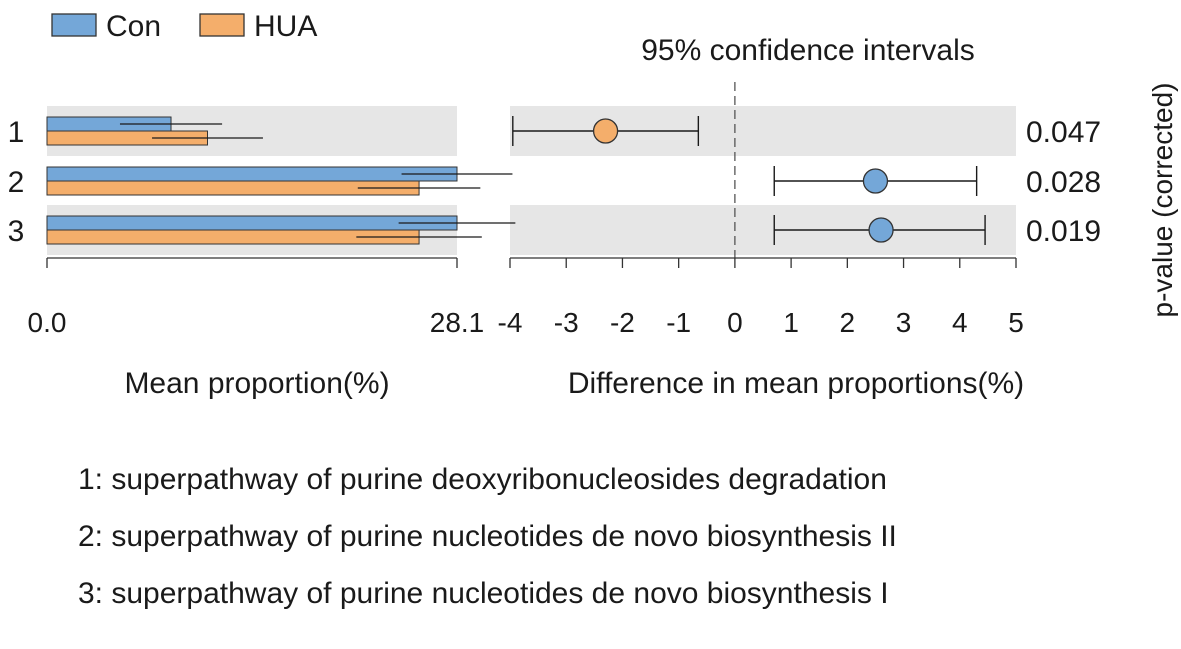 Image resolution: width=1181 pixels, height=649 pixels. What do you see at coordinates (16, 182) in the screenshot?
I see `category-label-2: 2` at bounding box center [16, 182].